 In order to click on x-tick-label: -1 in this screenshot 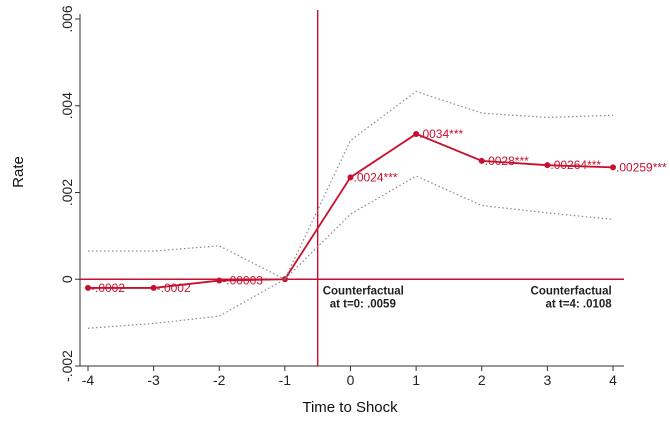, I will do `click(285, 380)`.